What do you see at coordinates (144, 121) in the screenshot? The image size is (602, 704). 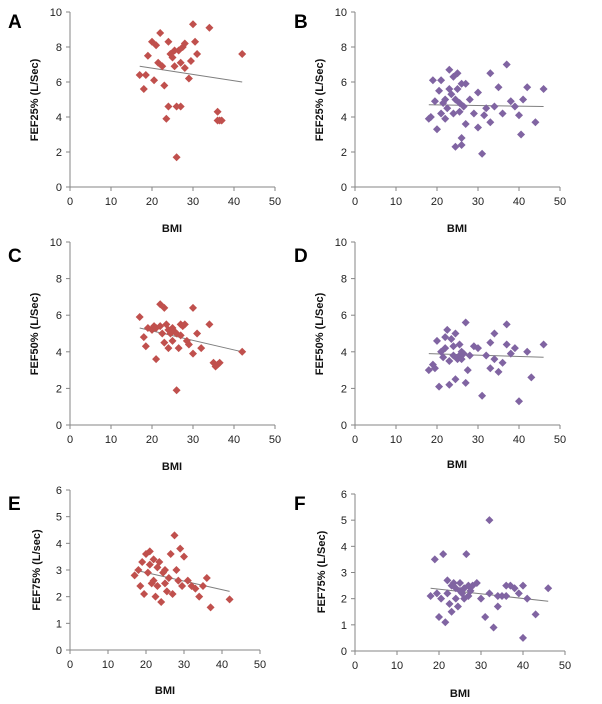 I see `panel-a: 0 2 4 6 8 10 0 10 20 30 40 50 BMI FEF25% (L/Sec) A` at bounding box center [144, 121].